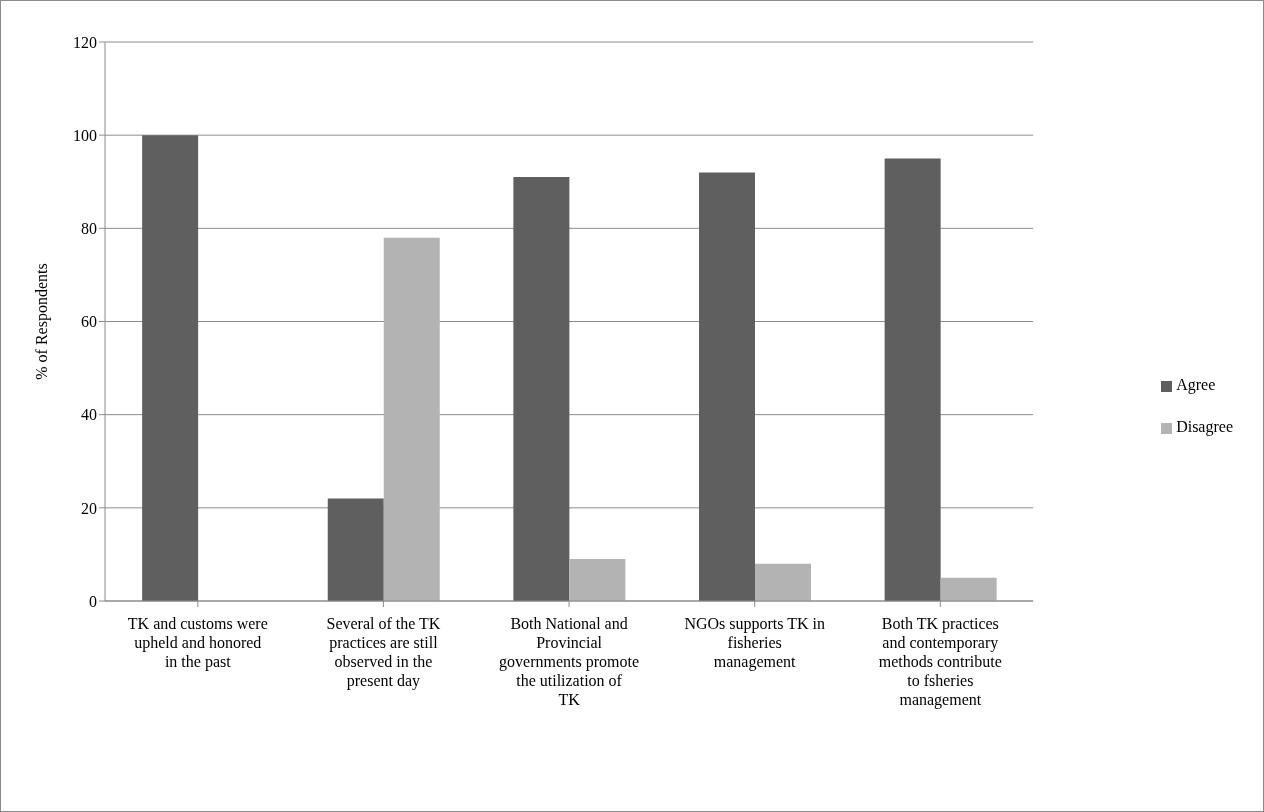 The image size is (1264, 812). What do you see at coordinates (197, 643) in the screenshot?
I see `x-tick-label: TK and customs were upheld and honored in the past` at bounding box center [197, 643].